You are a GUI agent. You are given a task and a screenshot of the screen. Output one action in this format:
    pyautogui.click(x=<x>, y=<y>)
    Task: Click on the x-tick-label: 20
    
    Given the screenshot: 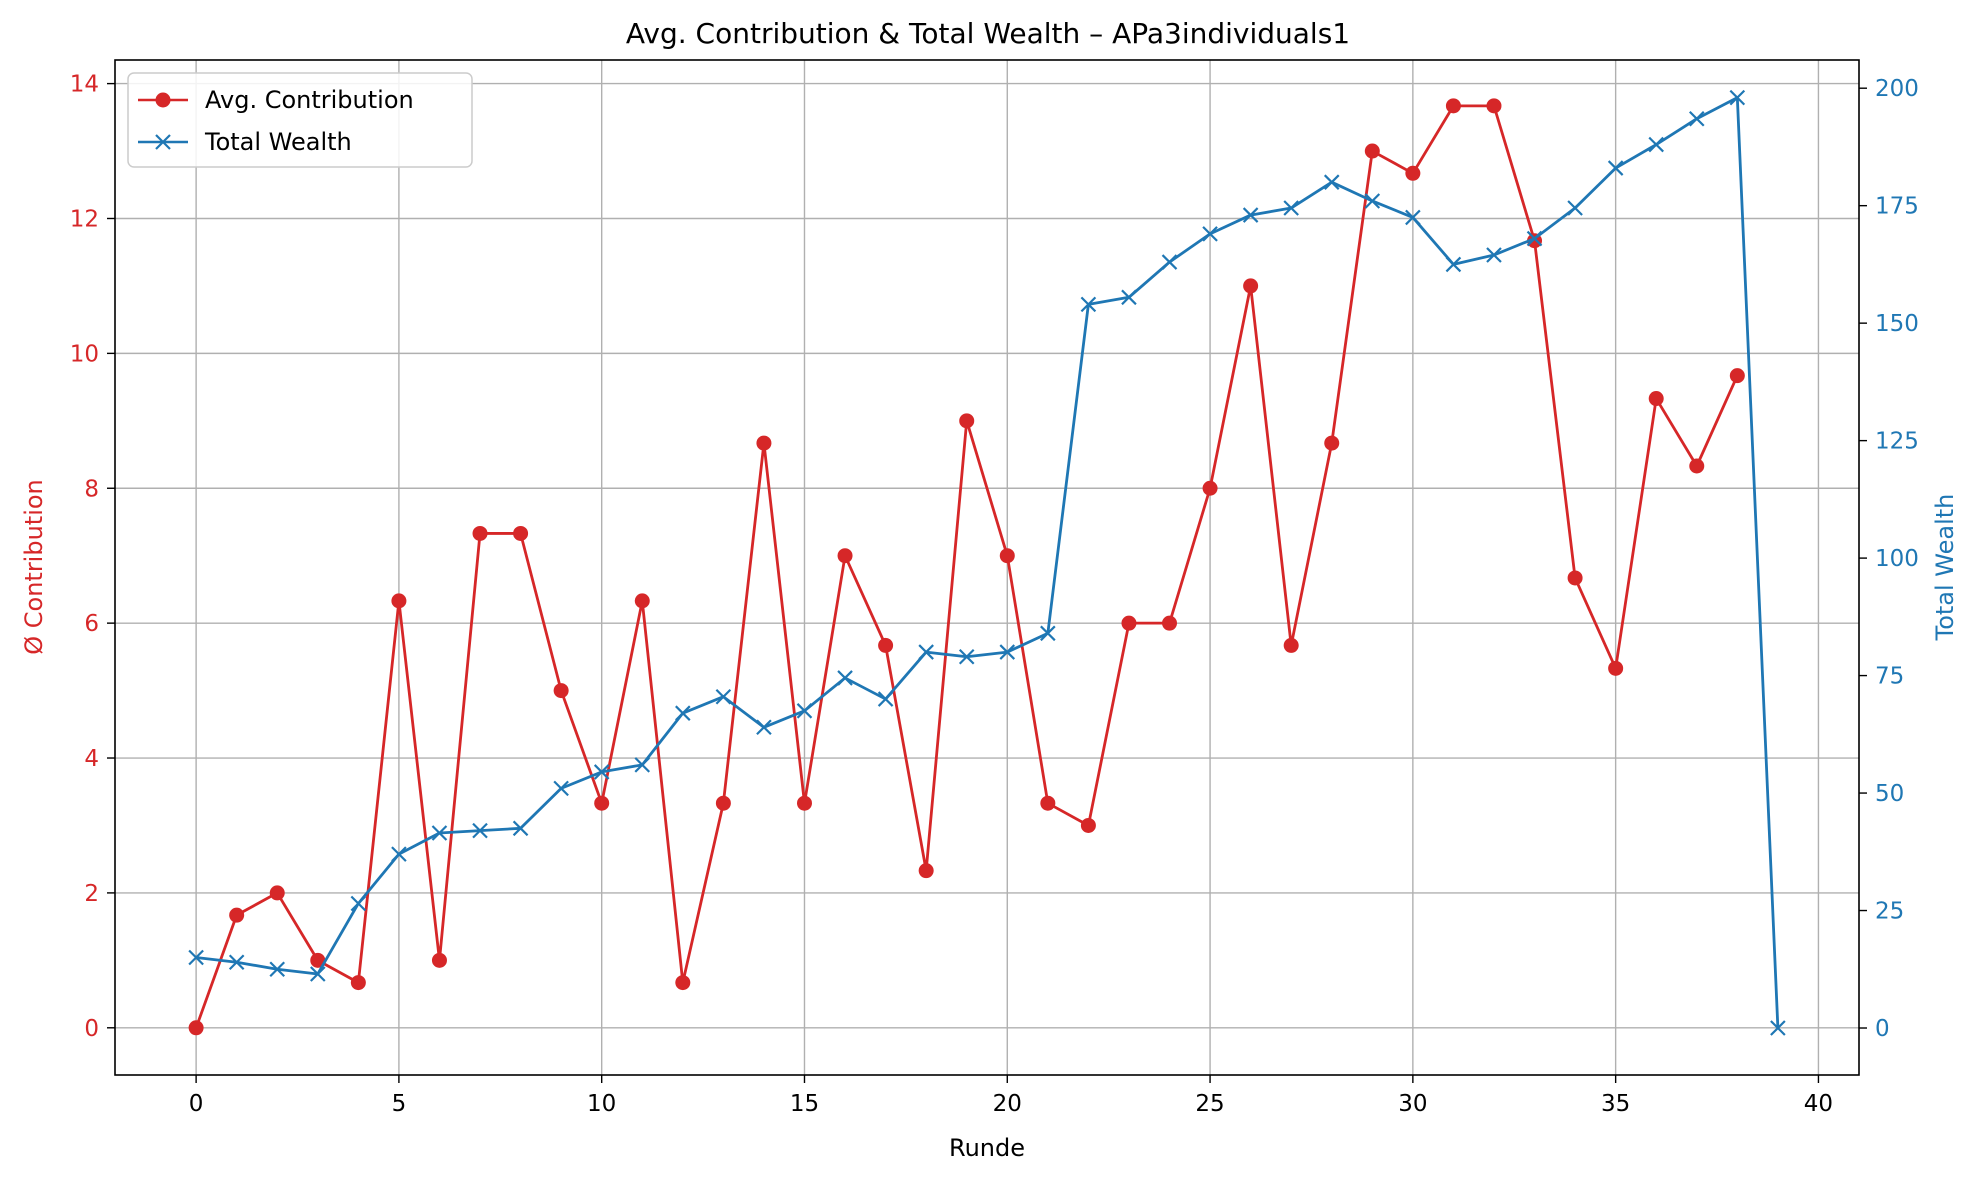 What is the action you would take?
    pyautogui.click(x=1007, y=1104)
    